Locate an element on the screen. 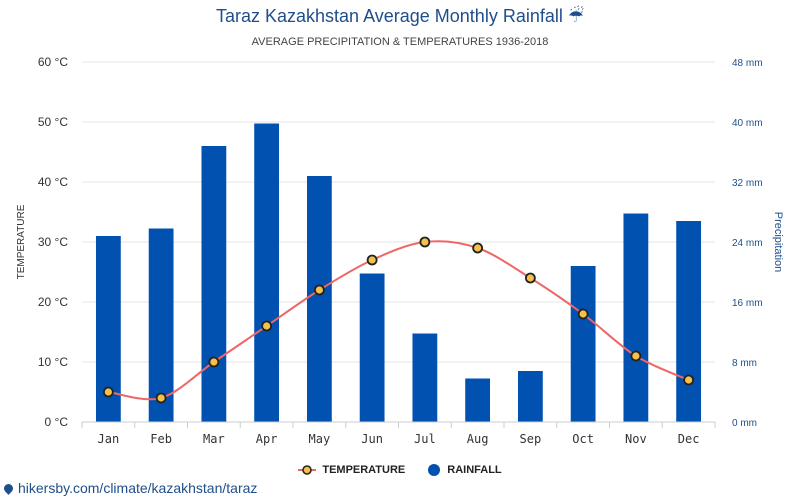 The image size is (800, 500). rainfall-legend-marker is located at coordinates (434, 470).